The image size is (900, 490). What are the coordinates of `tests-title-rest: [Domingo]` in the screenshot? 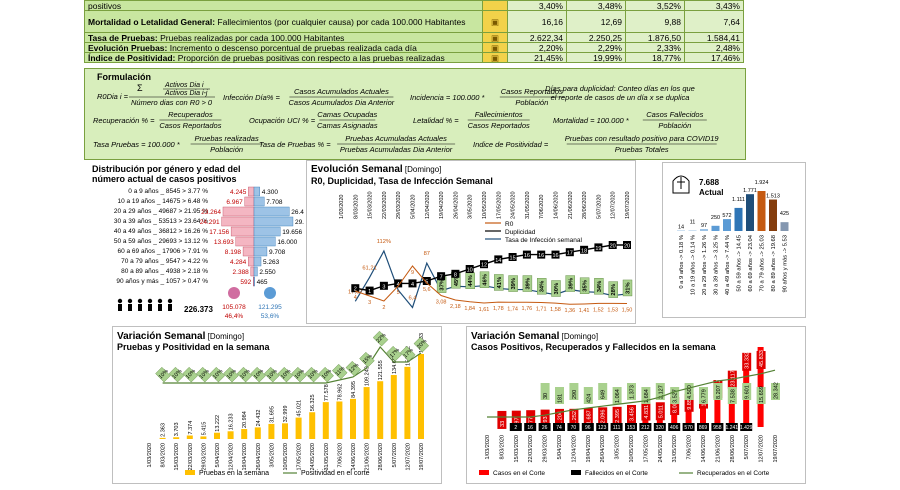 It's located at (225, 336).